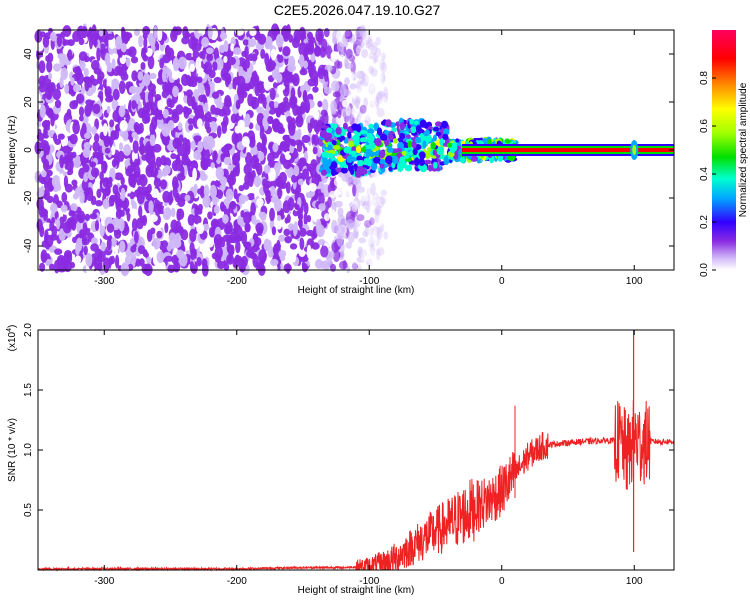 Image resolution: width=750 pixels, height=600 pixels. What do you see at coordinates (28, 510) in the screenshot?
I see `snr-y-tick-label: 0.5` at bounding box center [28, 510].